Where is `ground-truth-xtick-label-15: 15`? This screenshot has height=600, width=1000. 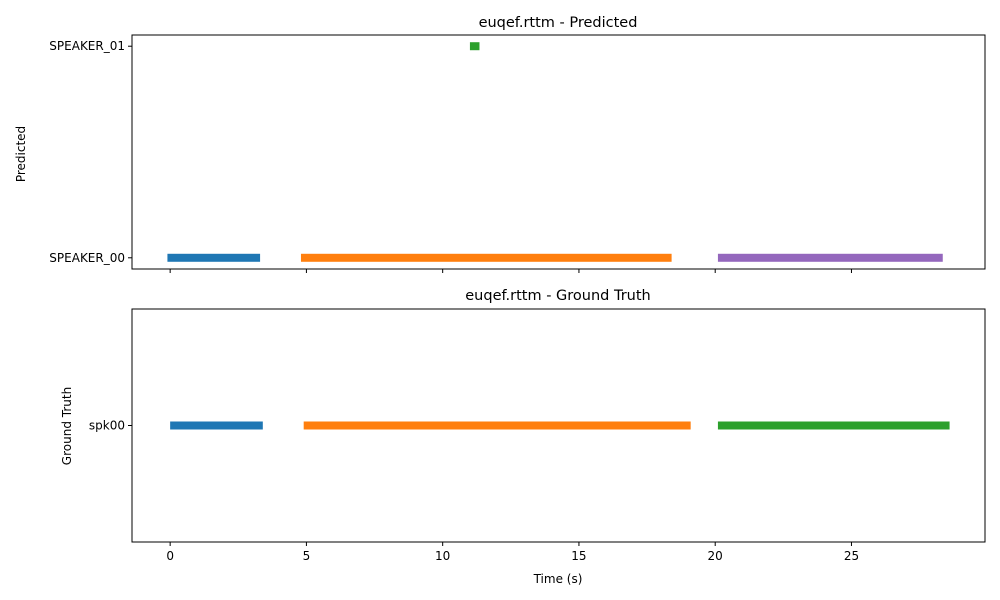 ground-truth-xtick-label-15: 15 is located at coordinates (578, 556).